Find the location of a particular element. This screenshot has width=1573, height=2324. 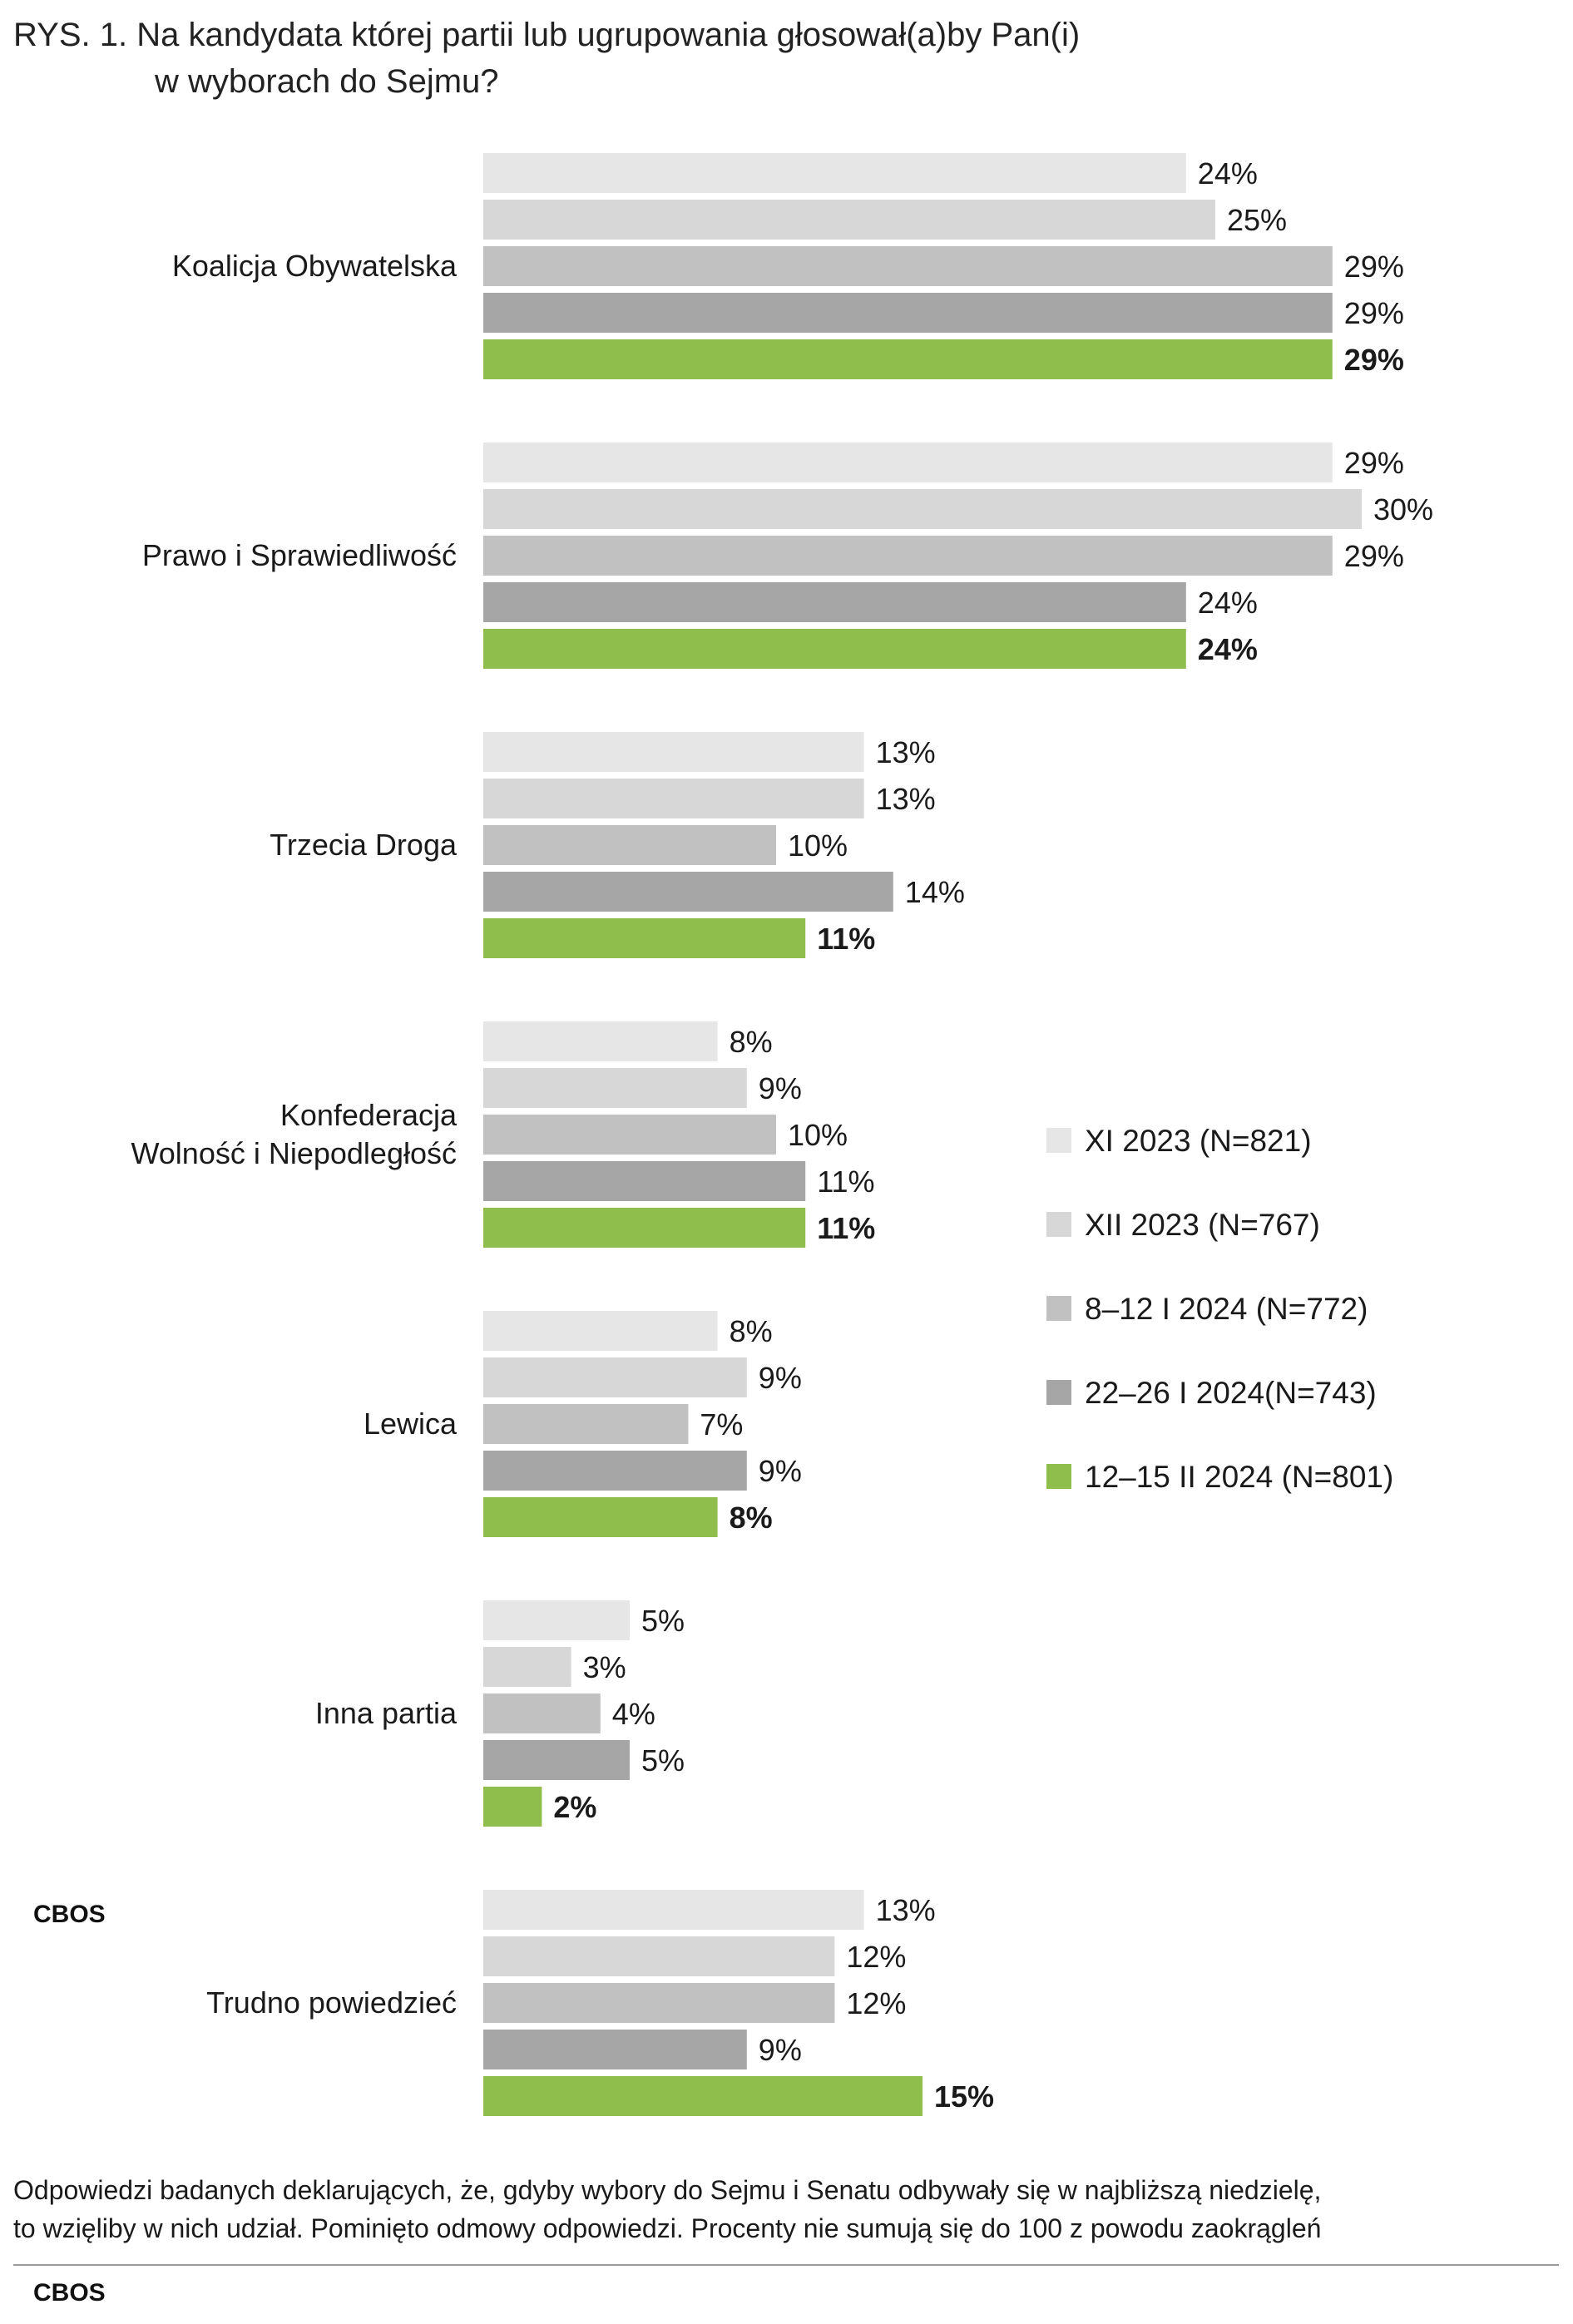

category-label: Trudno powiedzieć is located at coordinates (331, 2002).